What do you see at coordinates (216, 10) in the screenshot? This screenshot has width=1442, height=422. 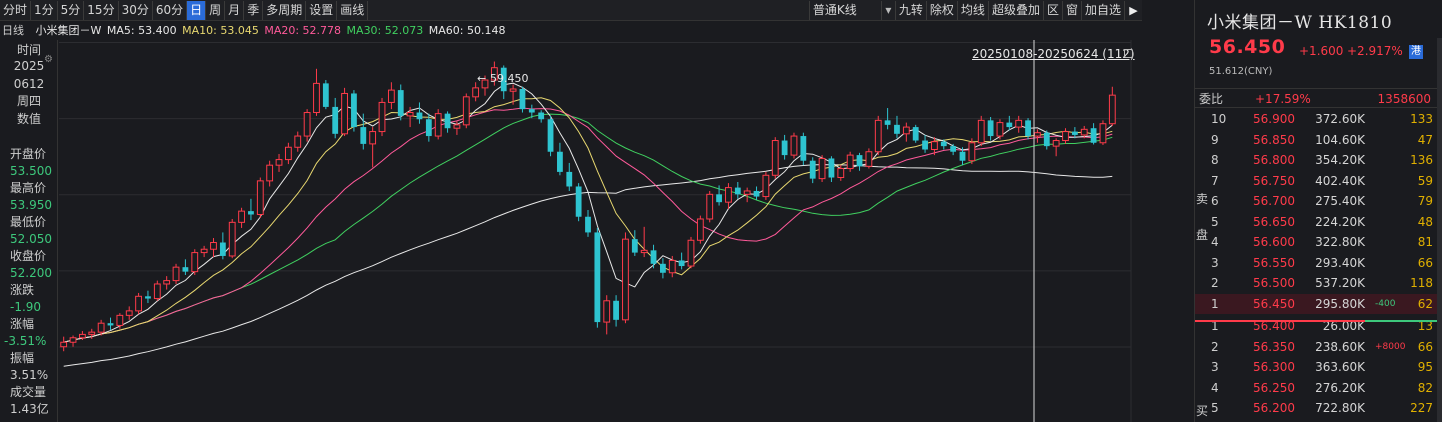 I see `period-tab-week: 周` at bounding box center [216, 10].